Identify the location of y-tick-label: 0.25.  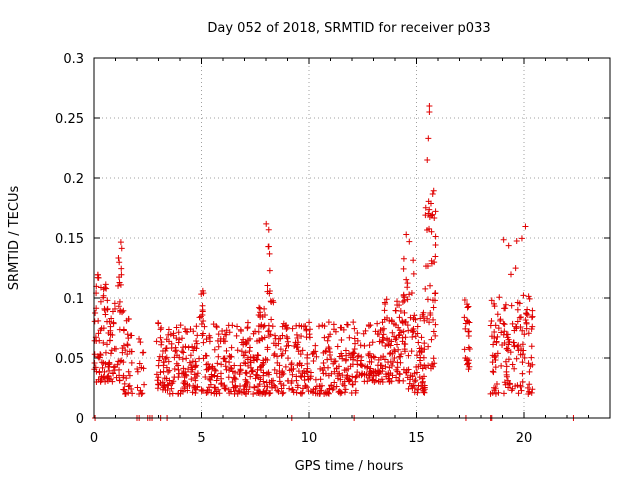
(69, 119).